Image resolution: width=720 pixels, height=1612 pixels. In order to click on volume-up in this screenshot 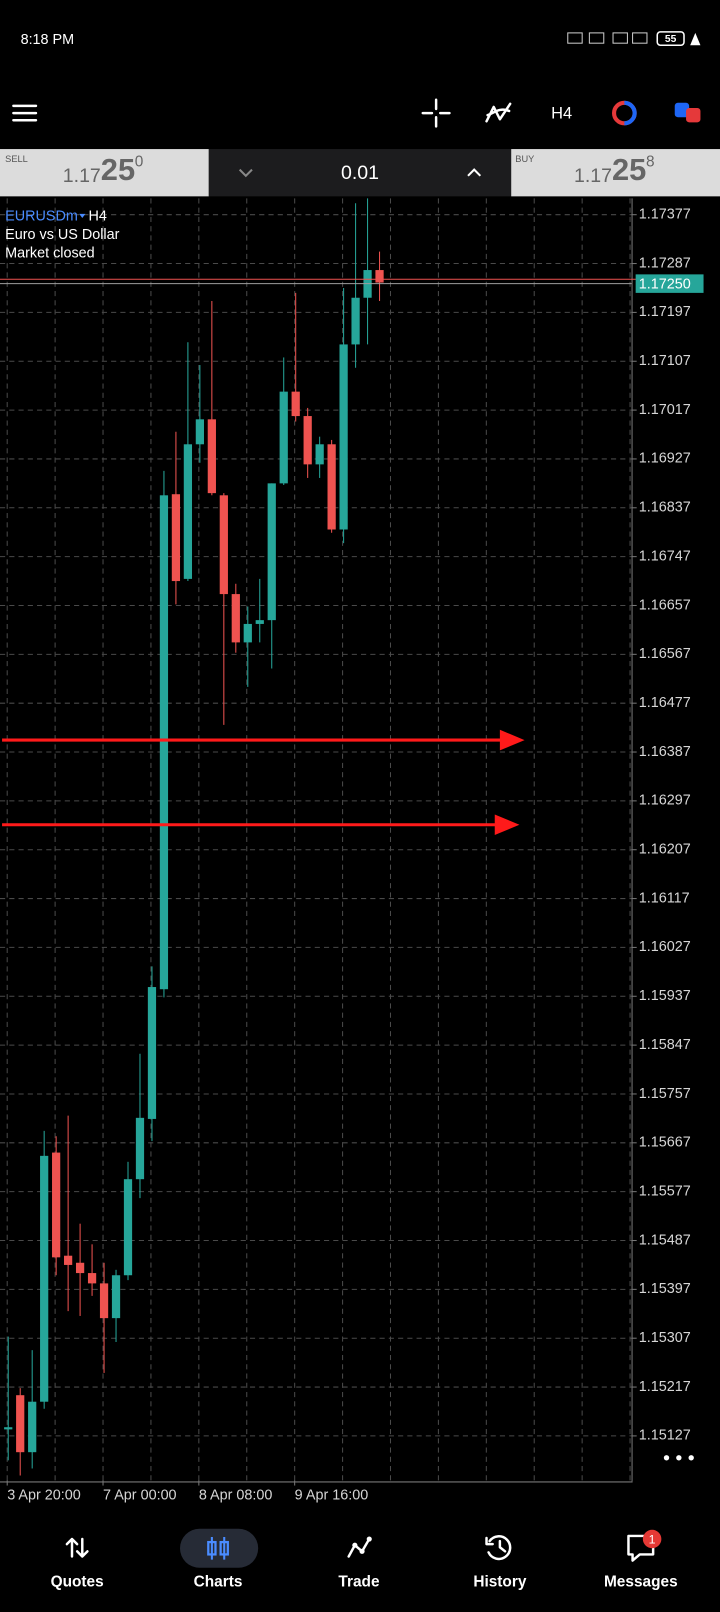, I will do `click(474, 172)`.